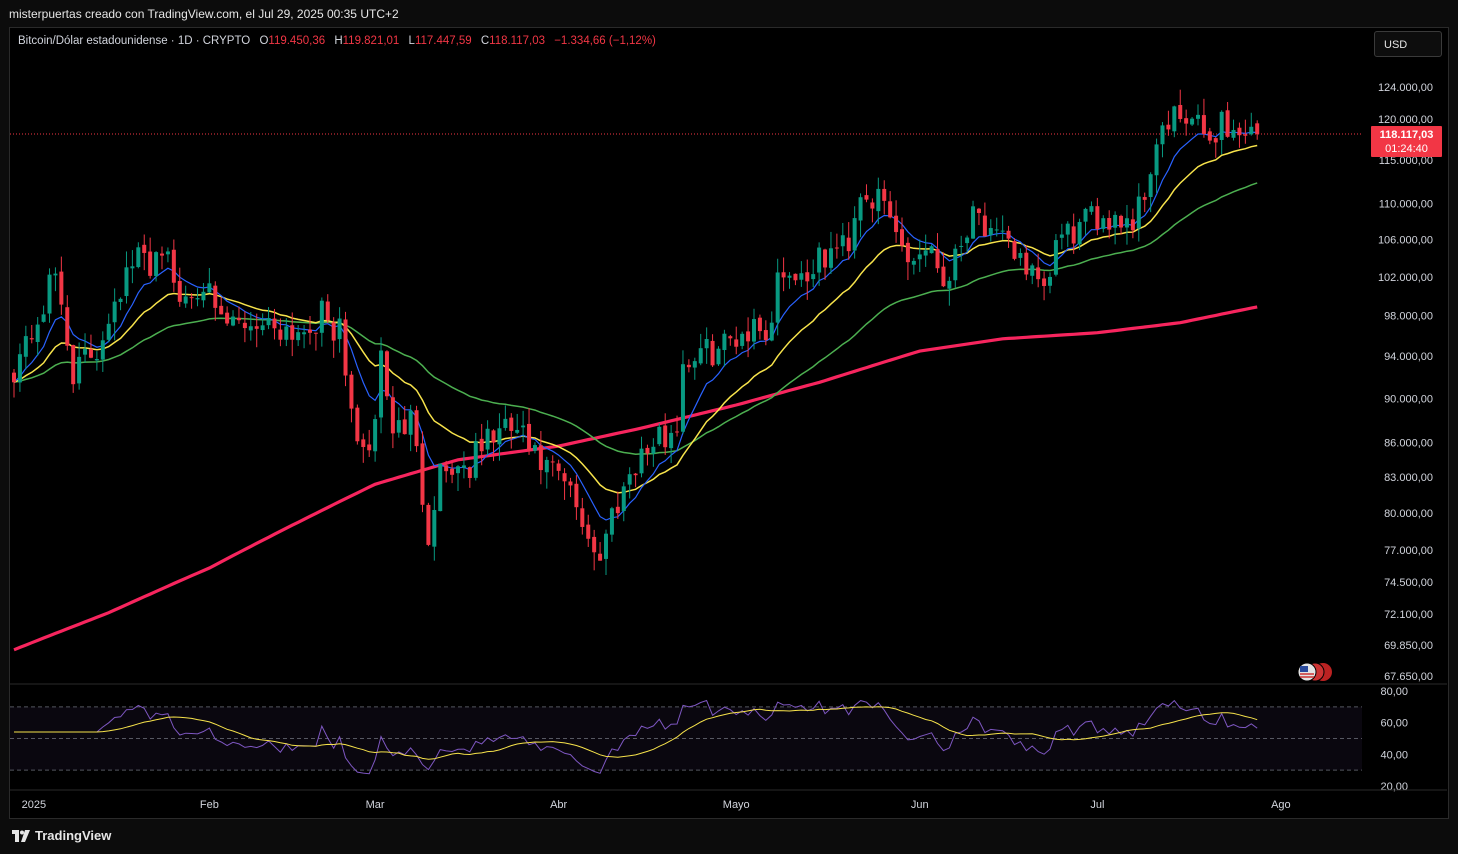 The width and height of the screenshot is (1458, 854). I want to click on high-label: H, so click(338, 41).